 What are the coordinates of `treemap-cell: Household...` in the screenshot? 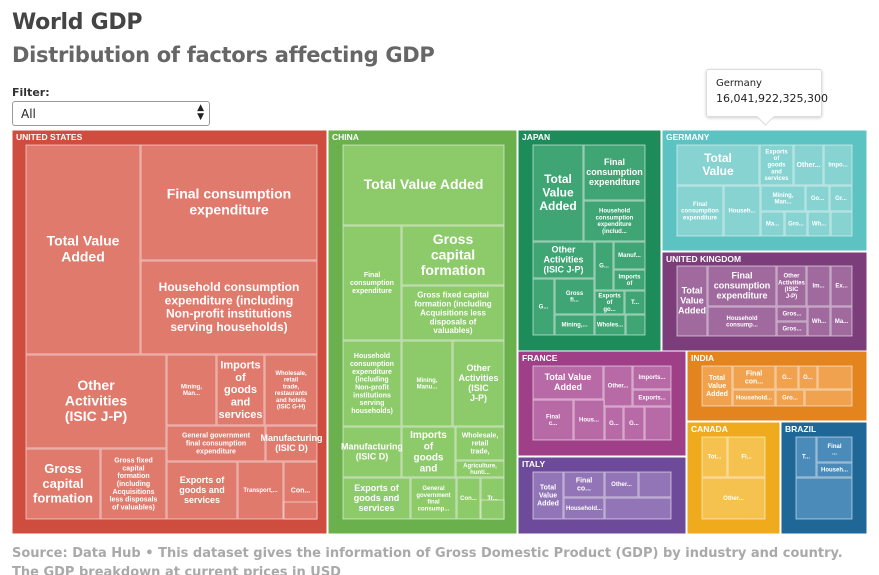 It's located at (754, 398).